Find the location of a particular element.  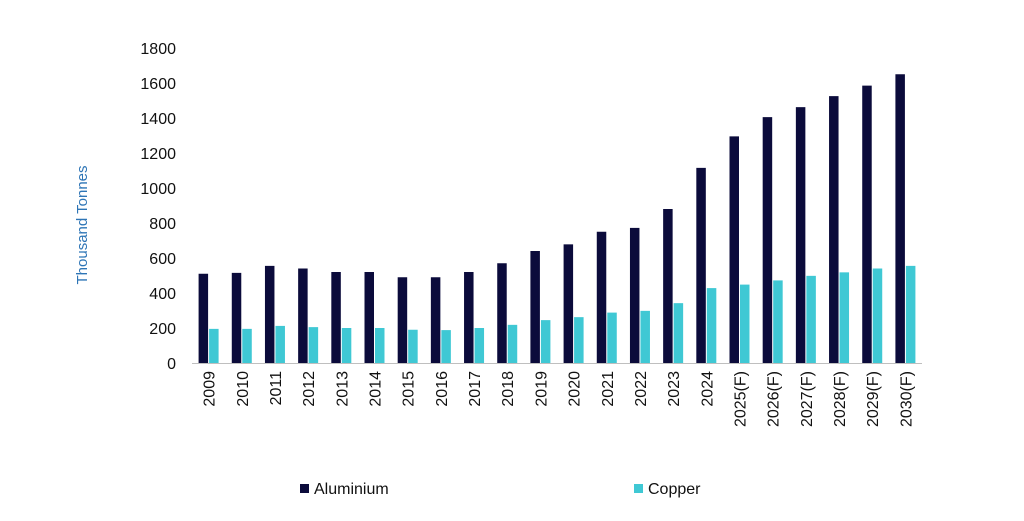

x-tick-label: 2012 is located at coordinates (309, 389).